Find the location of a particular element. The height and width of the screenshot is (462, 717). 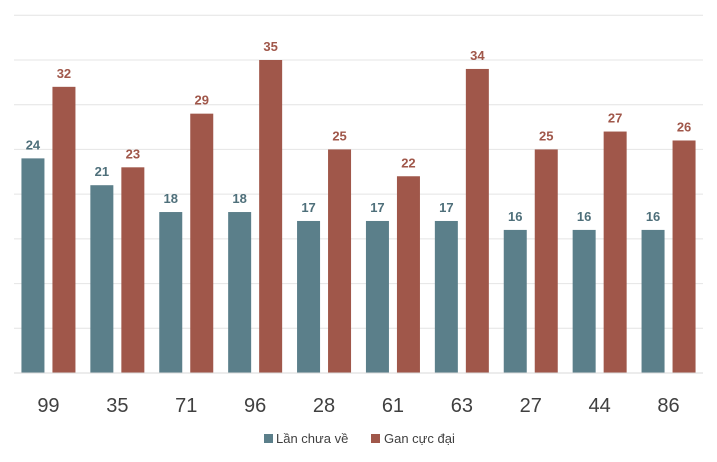

legend: Lần chưa về Gan cực đại is located at coordinates (359, 438).